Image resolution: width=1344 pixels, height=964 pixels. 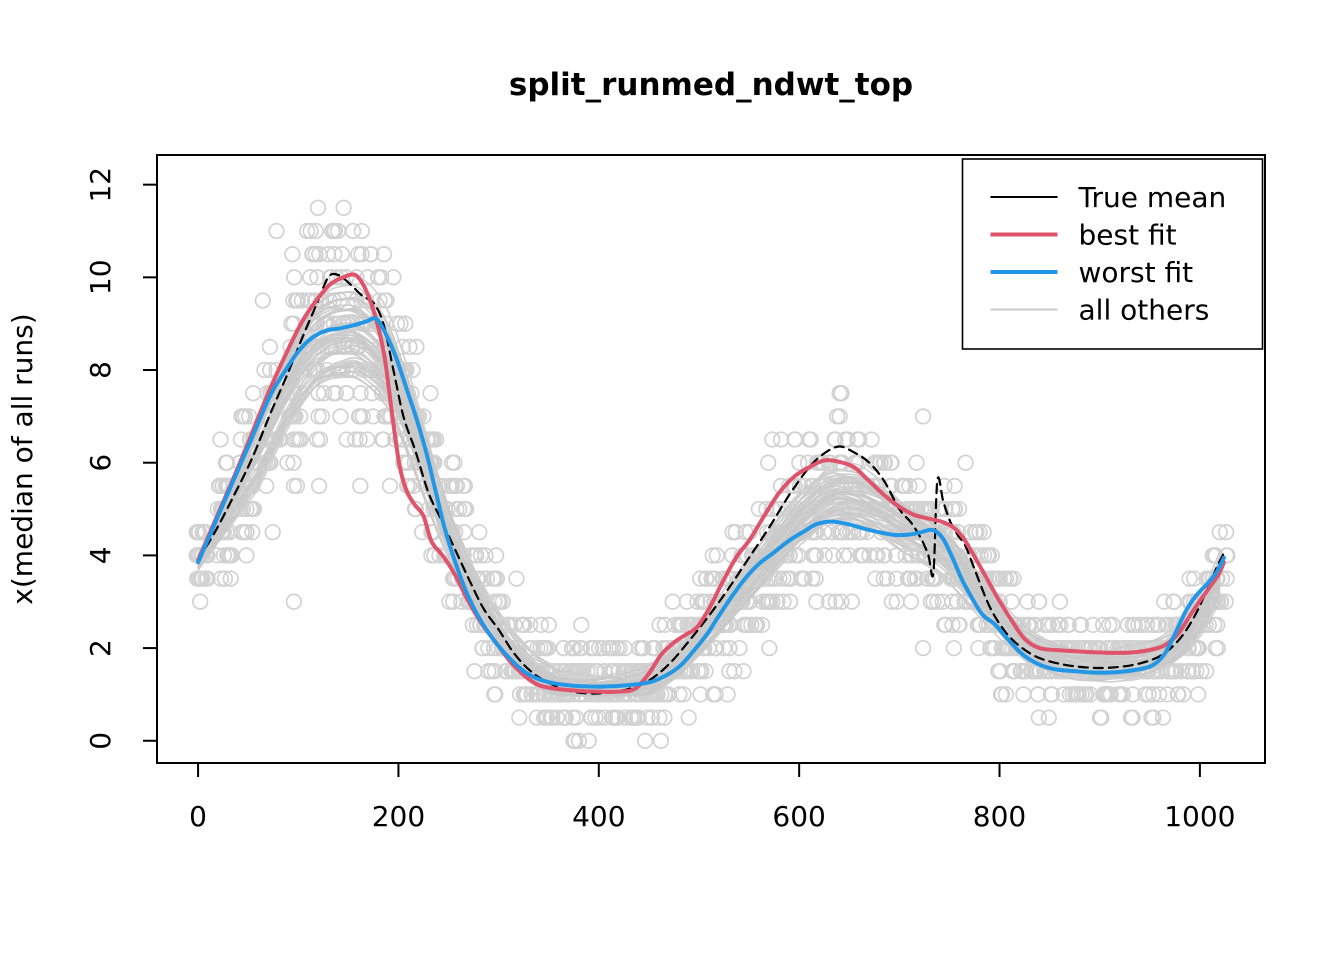 What do you see at coordinates (1112, 254) in the screenshot?
I see `legend: True mean best fit worst fit all others` at bounding box center [1112, 254].